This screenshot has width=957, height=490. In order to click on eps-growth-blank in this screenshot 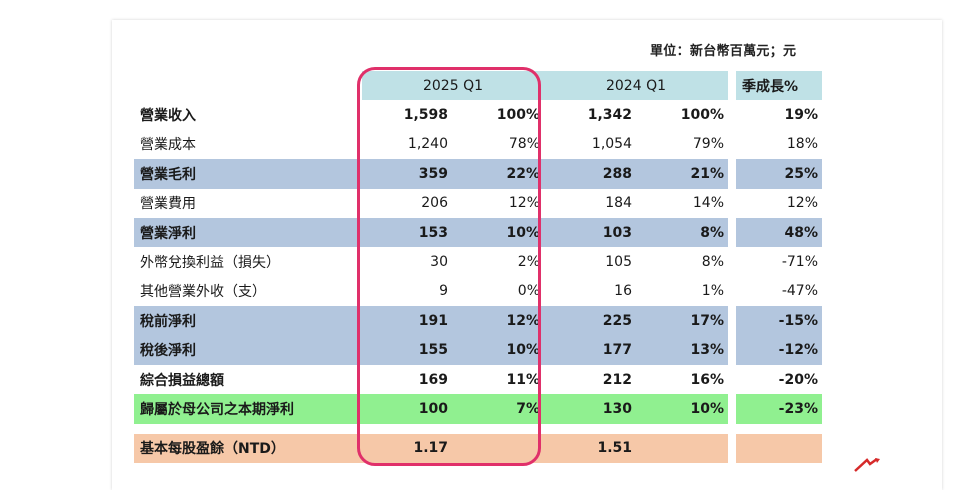, I will do `click(779, 448)`.